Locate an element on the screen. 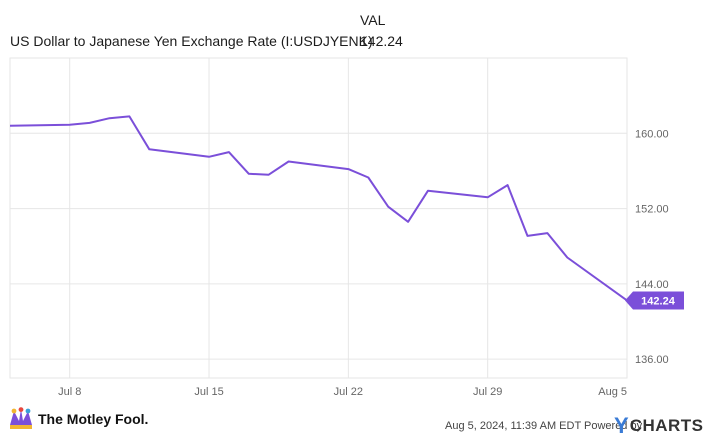 This screenshot has width=720, height=441. last-value-label: 142.24 is located at coordinates (658, 301).